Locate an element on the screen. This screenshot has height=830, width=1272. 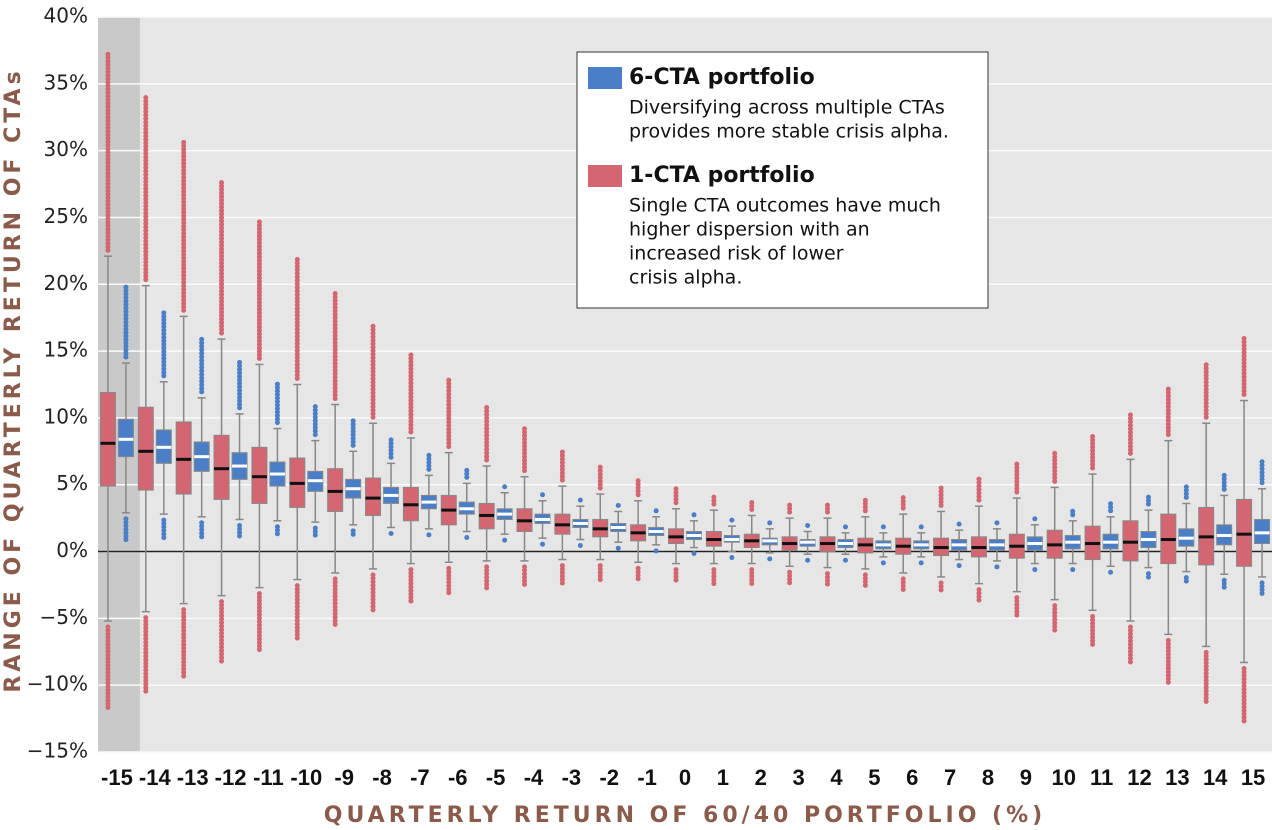
highlight-band is located at coordinates (119, 384).